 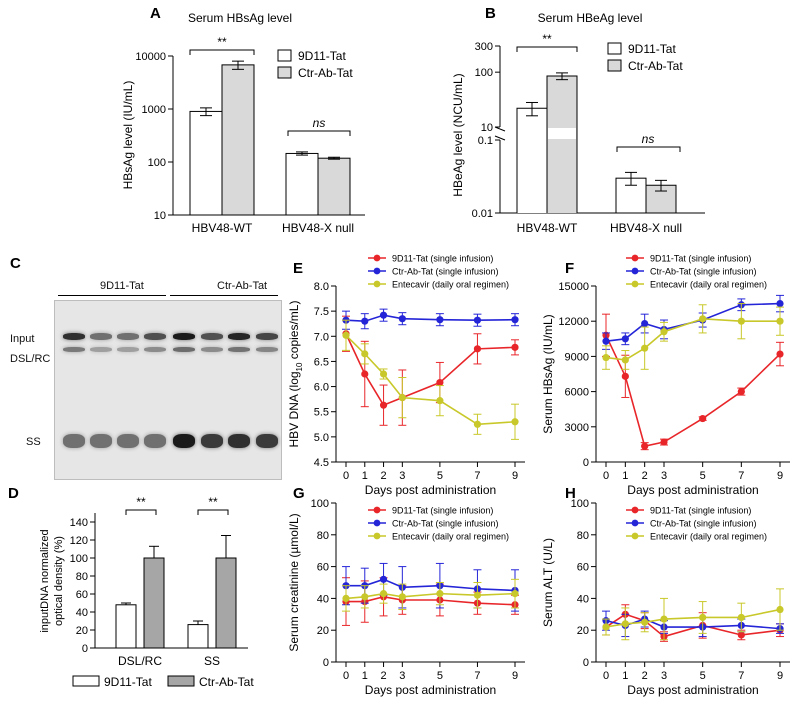 What do you see at coordinates (299, 493) in the screenshot?
I see `panel-letter-g: G` at bounding box center [299, 493].